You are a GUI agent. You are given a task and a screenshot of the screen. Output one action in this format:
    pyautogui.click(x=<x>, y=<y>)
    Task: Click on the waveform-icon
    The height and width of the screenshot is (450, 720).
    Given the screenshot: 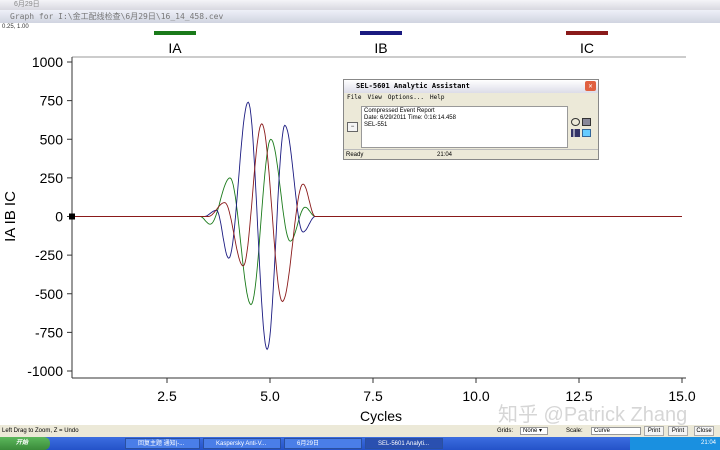 What is the action you would take?
    pyautogui.click(x=586, y=122)
    